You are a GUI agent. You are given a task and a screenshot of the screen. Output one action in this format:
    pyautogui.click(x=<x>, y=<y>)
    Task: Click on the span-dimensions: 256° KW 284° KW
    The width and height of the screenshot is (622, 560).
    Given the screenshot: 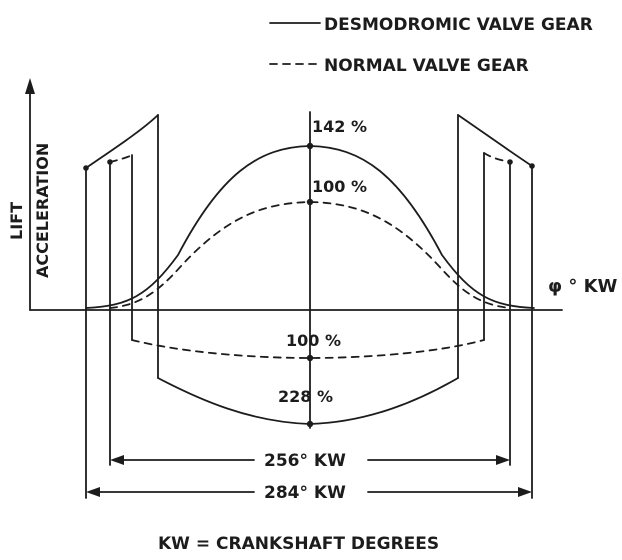 What is the action you would take?
    pyautogui.click(x=309, y=477)
    